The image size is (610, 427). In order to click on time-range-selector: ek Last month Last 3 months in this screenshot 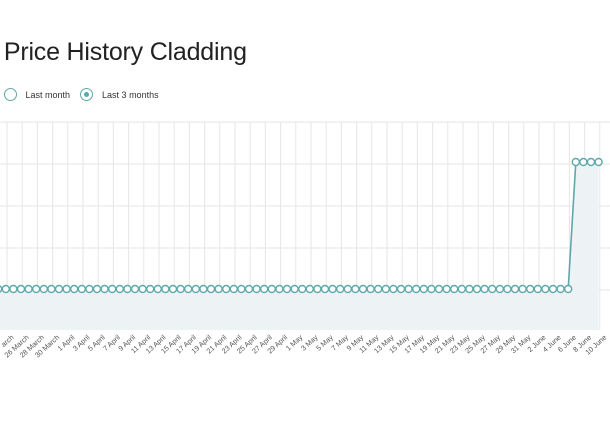, I will do `click(84, 94)`.